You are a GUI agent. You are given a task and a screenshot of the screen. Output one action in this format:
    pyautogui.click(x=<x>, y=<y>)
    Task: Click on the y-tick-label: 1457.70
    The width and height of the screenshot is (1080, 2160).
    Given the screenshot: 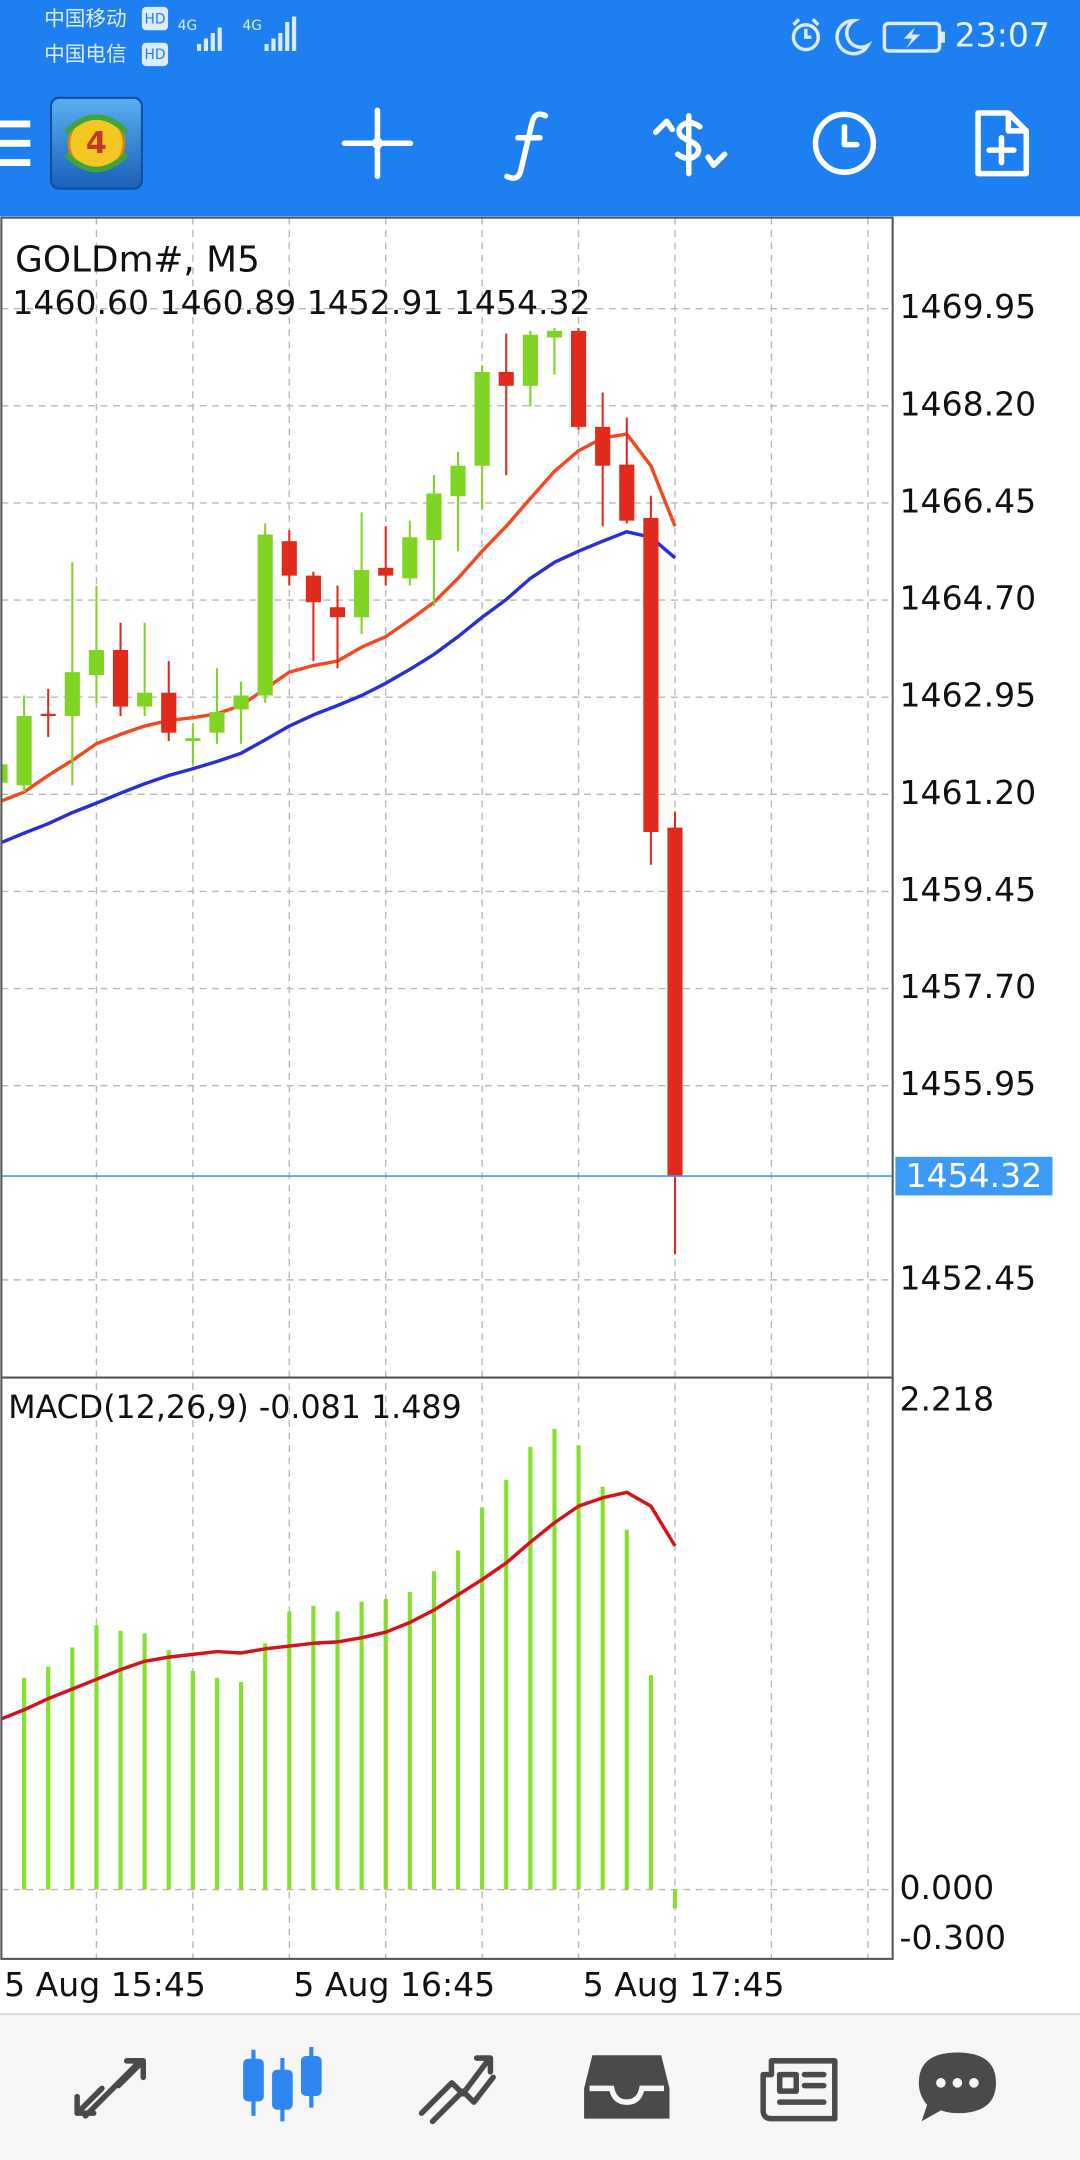 What is the action you would take?
    pyautogui.click(x=968, y=986)
    